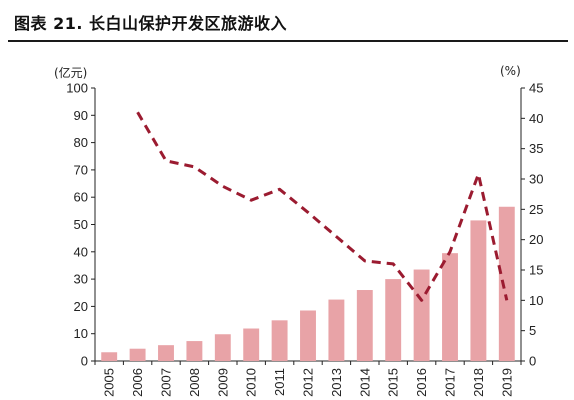 This screenshot has height=400, width=574. What do you see at coordinates (536, 88) in the screenshot?
I see `right-tick-label: 45` at bounding box center [536, 88].